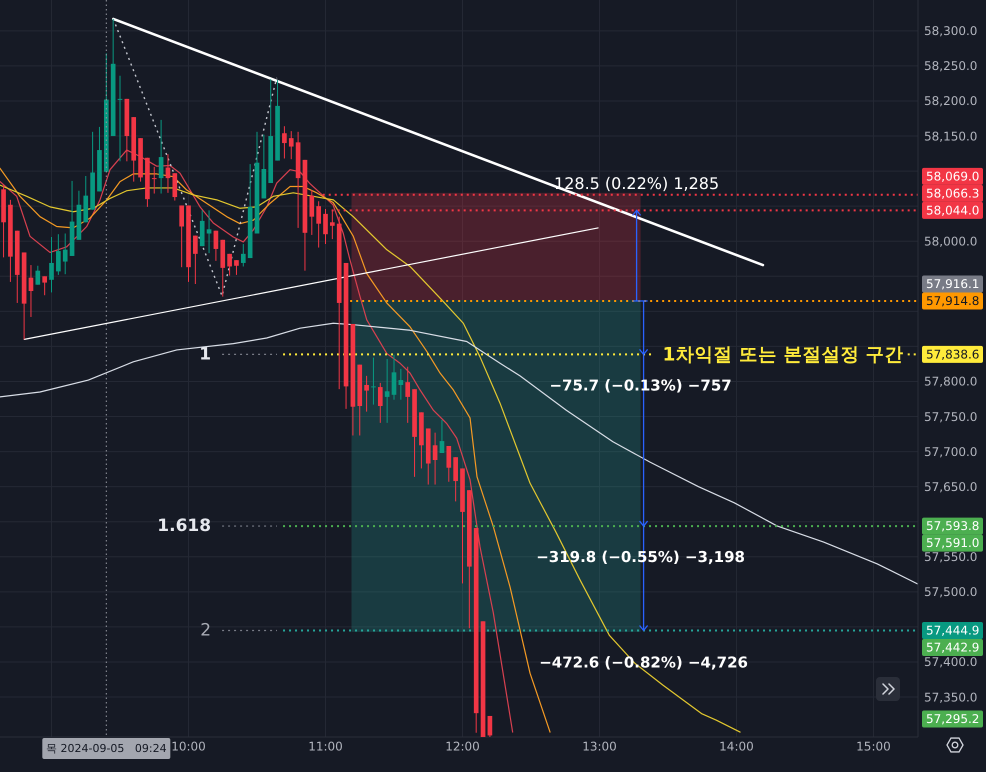 The height and width of the screenshot is (772, 986). Describe the element at coordinates (736, 747) in the screenshot. I see `x-tick-label: 14:00` at that location.